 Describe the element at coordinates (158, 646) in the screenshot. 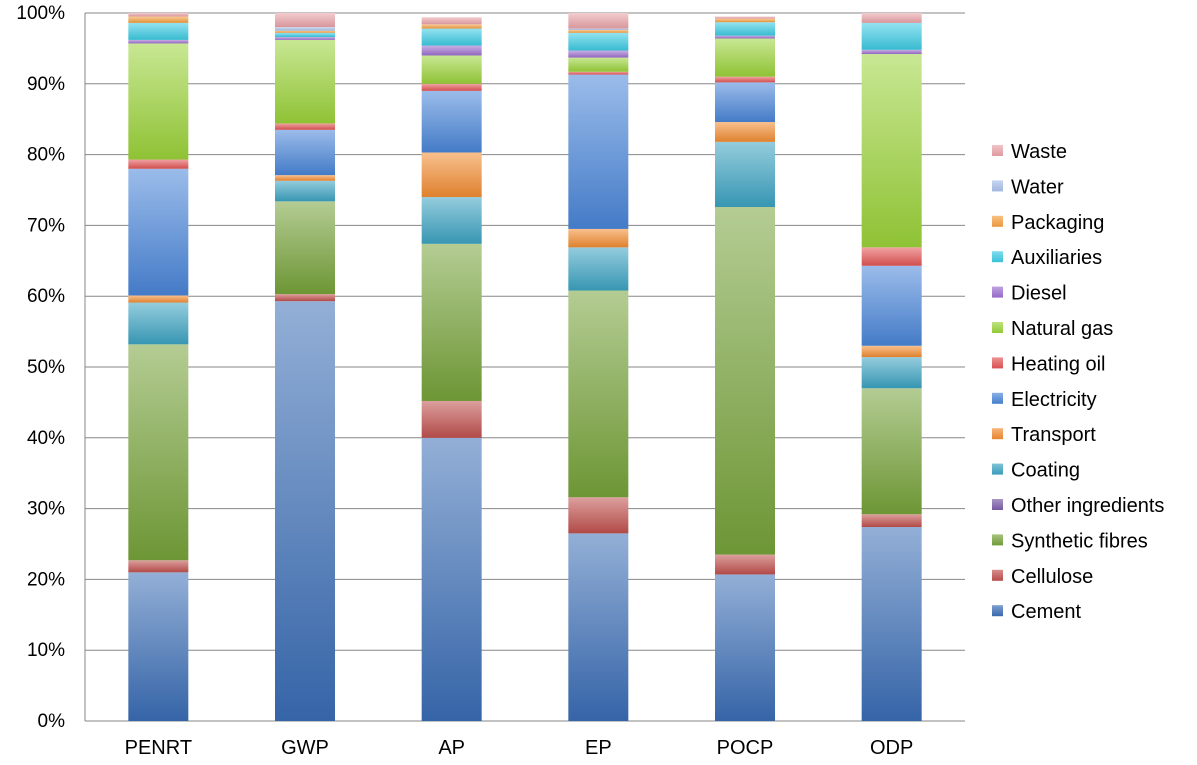

I see `bar-penrt-cement` at that location.